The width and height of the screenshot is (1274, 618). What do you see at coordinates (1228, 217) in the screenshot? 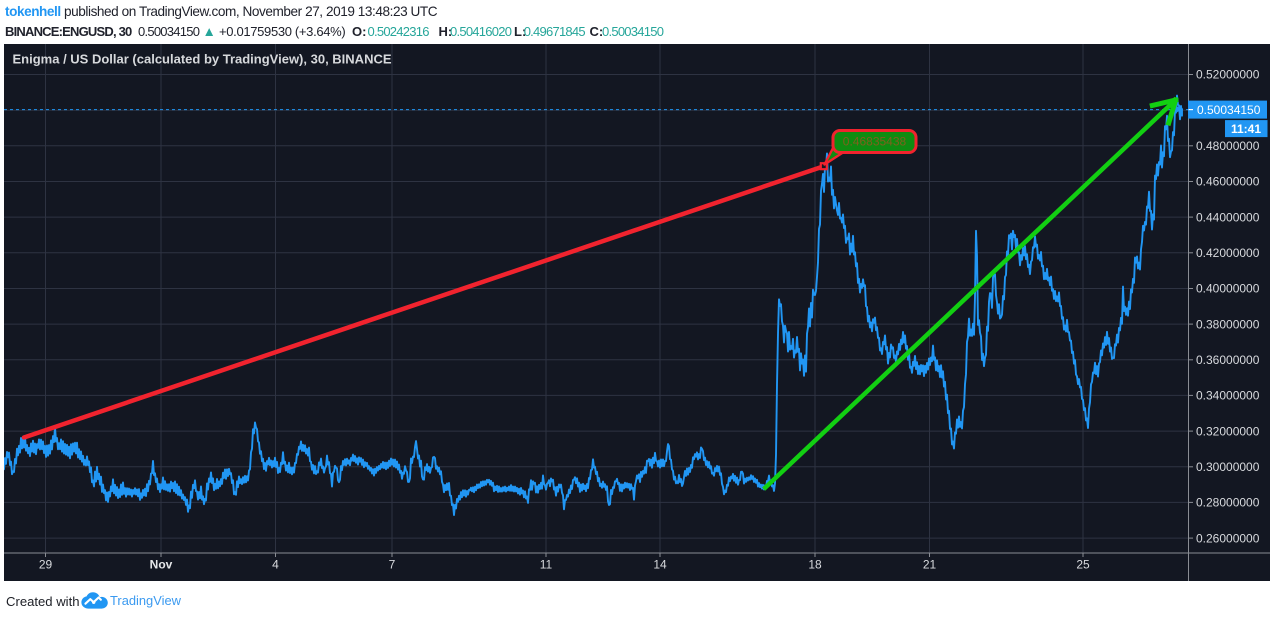
I see `svg-text: 0.44000000` at bounding box center [1228, 217].